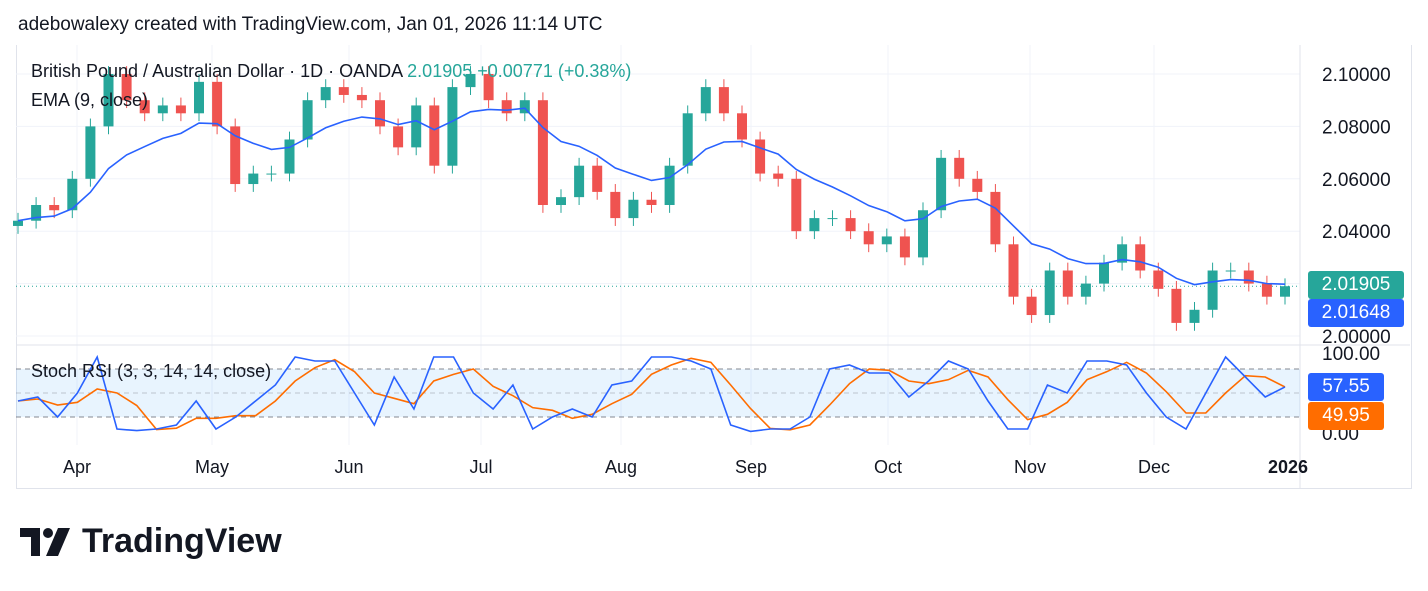 Image resolution: width=1428 pixels, height=591 pixels. Describe the element at coordinates (45, 541) in the screenshot. I see `tradingview-logo-icon` at that location.